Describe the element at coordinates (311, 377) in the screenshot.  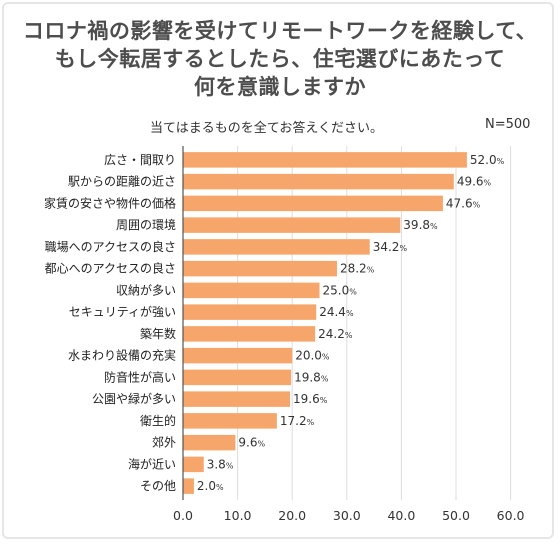
I see `data-label: 19.8%` at that location.